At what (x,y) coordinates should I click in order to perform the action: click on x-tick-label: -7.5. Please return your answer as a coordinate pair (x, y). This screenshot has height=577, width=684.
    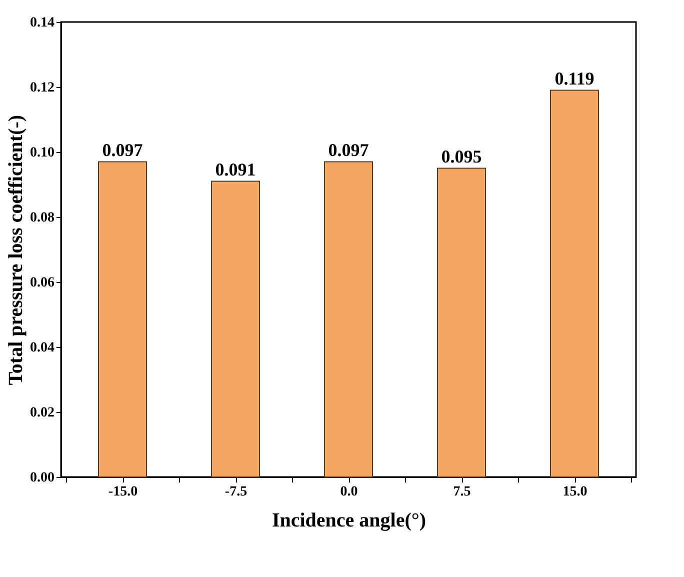
    Looking at the image, I should click on (236, 492).